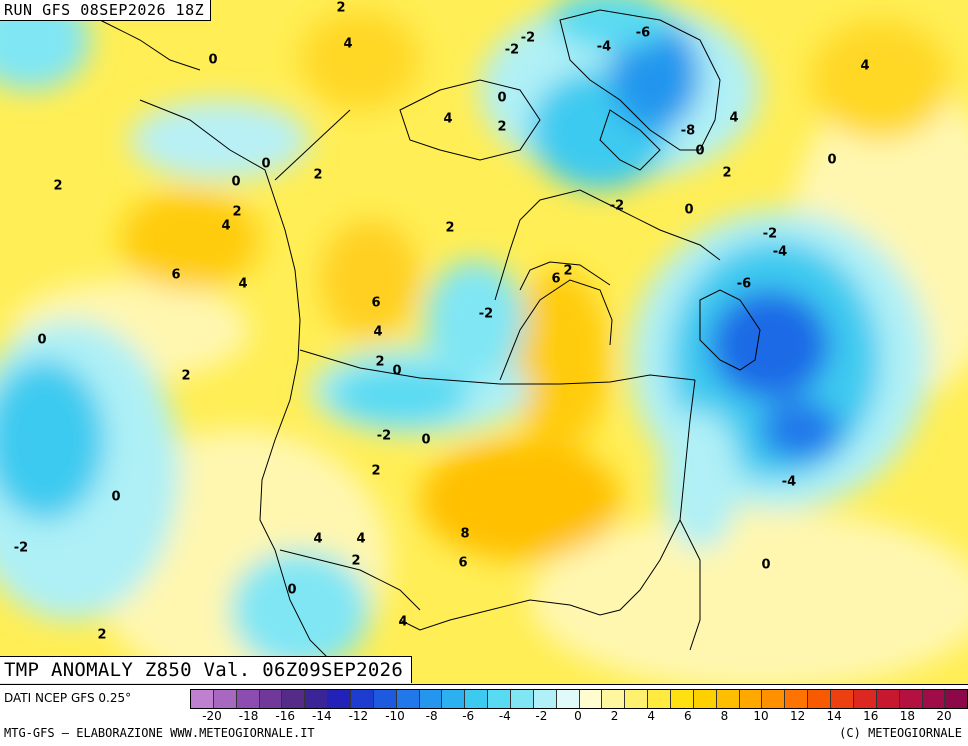 The height and width of the screenshot is (746, 968). Describe the element at coordinates (321, 716) in the screenshot. I see `scale-tick-label: -14` at that location.